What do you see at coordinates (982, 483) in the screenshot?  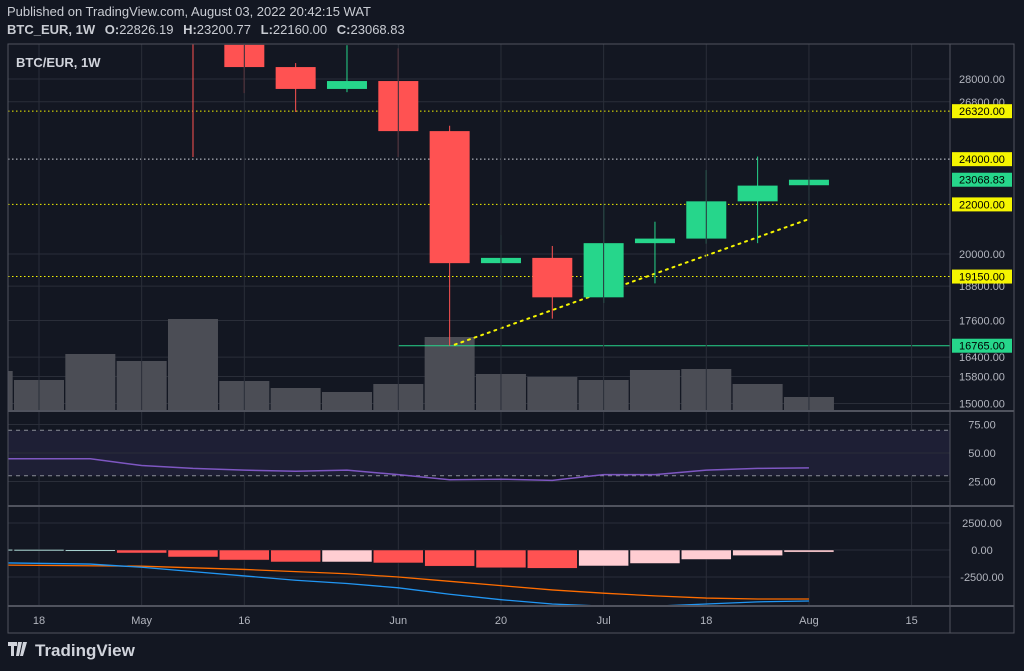 I see `rsi-axis-label: 25.00` at bounding box center [982, 483].